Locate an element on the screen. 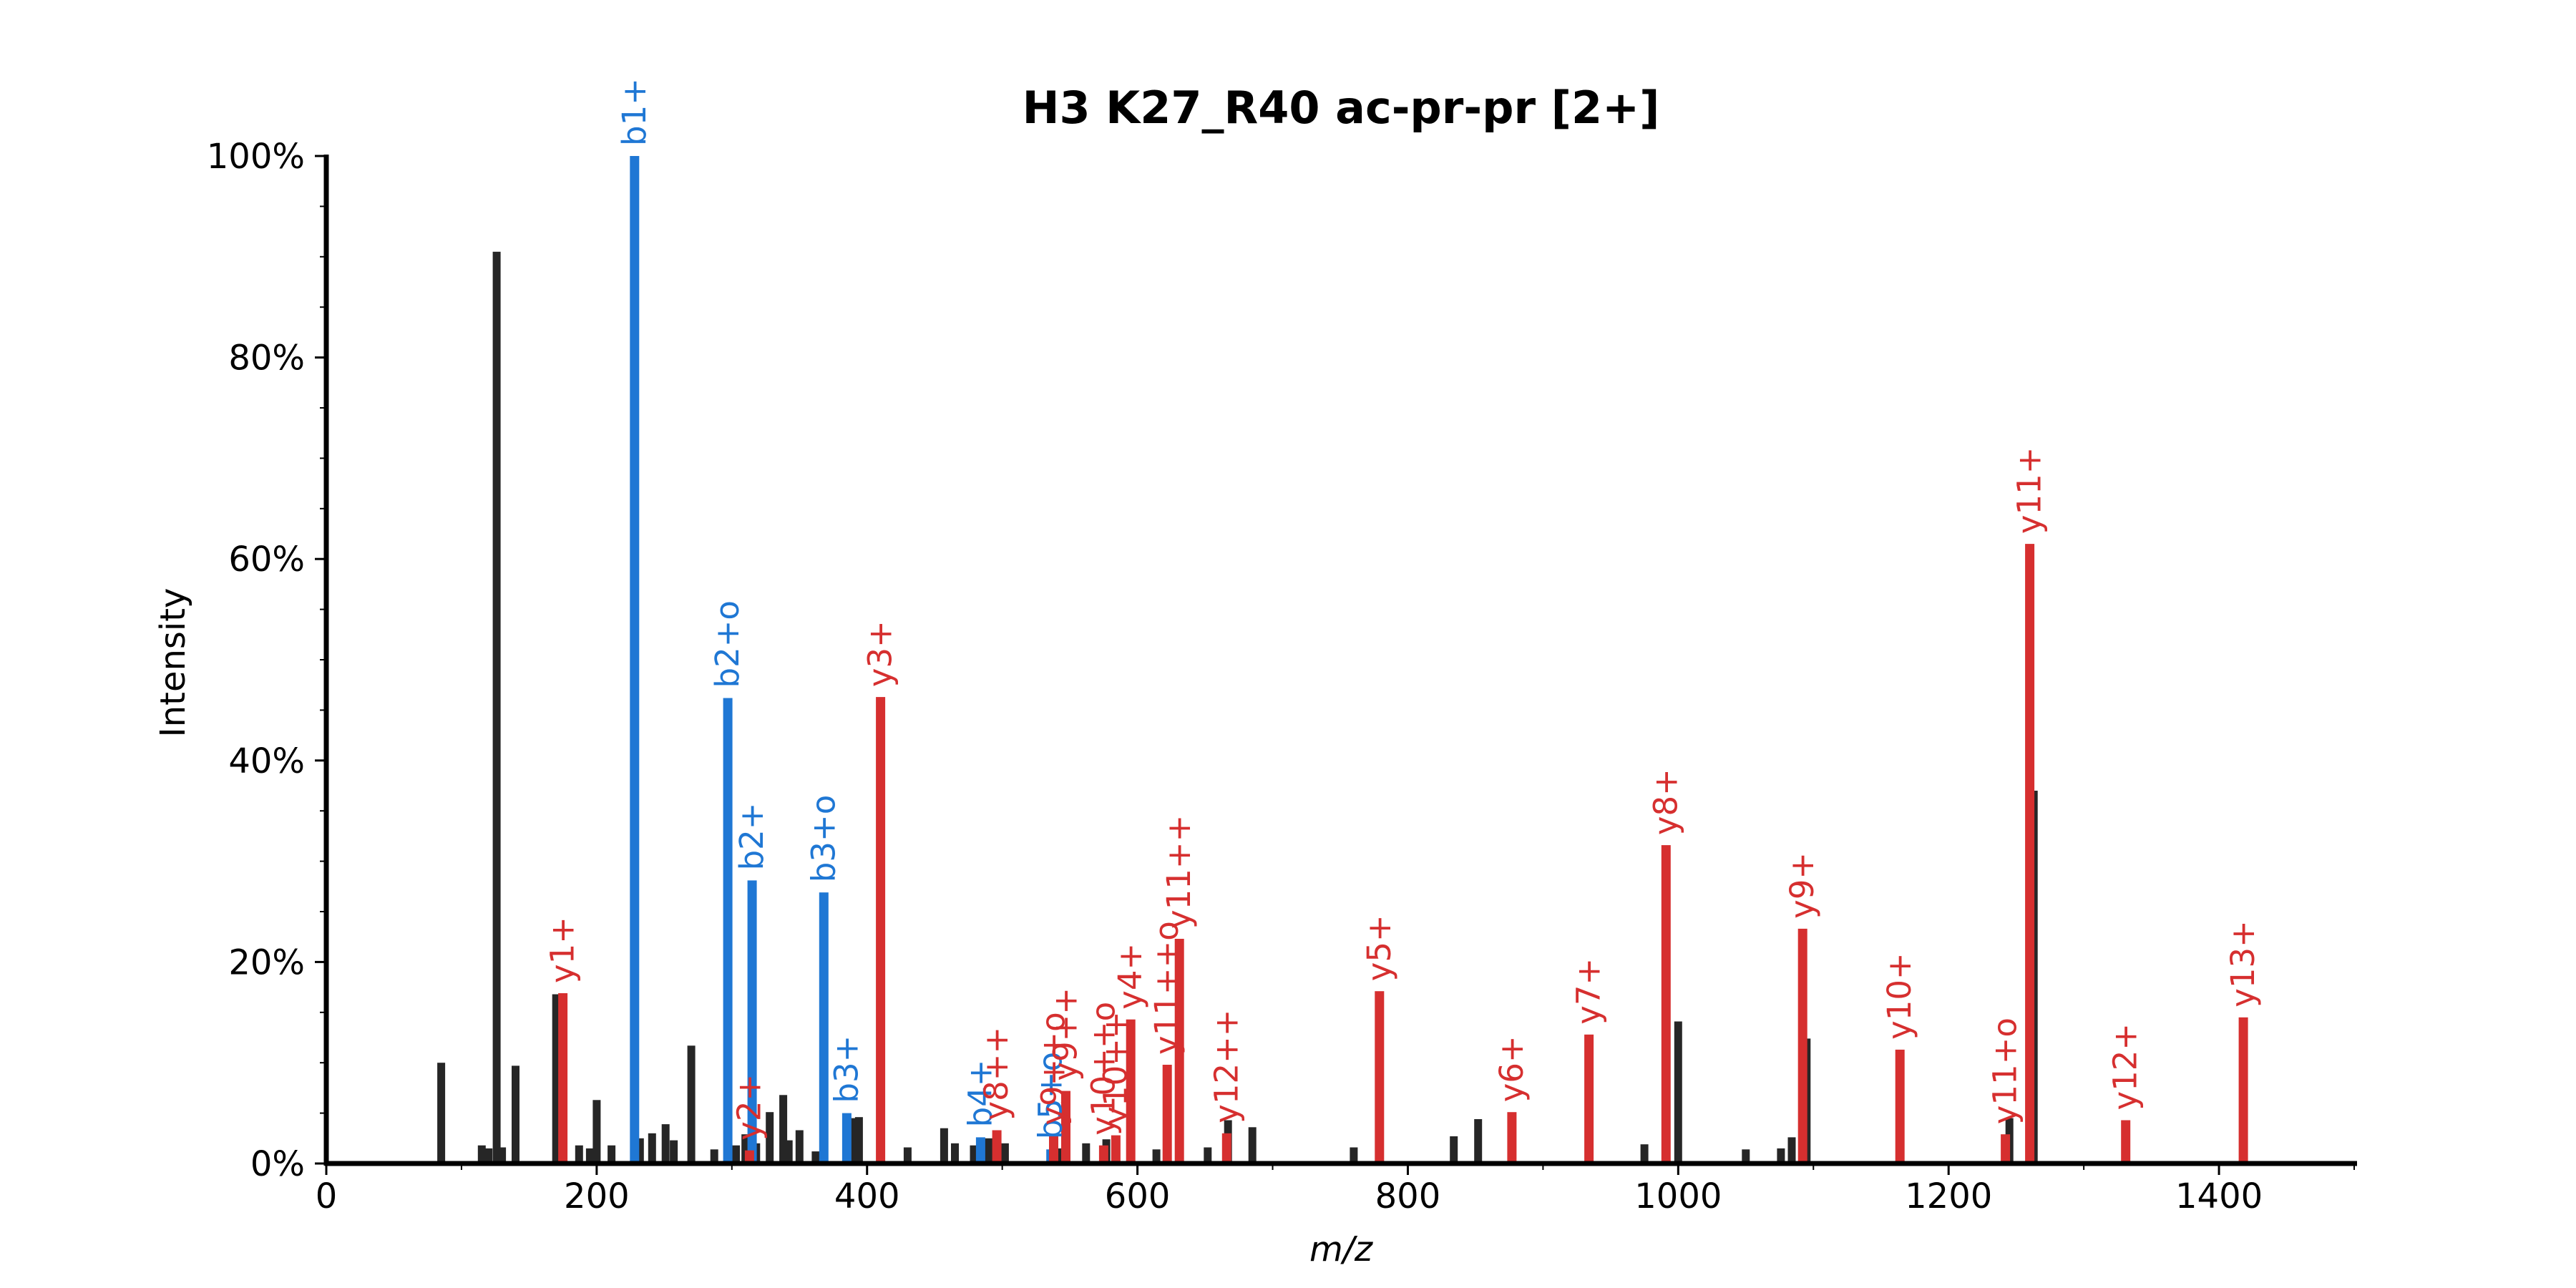 This screenshot has width=2576, height=1288. peak-b2+o is located at coordinates (728, 930).